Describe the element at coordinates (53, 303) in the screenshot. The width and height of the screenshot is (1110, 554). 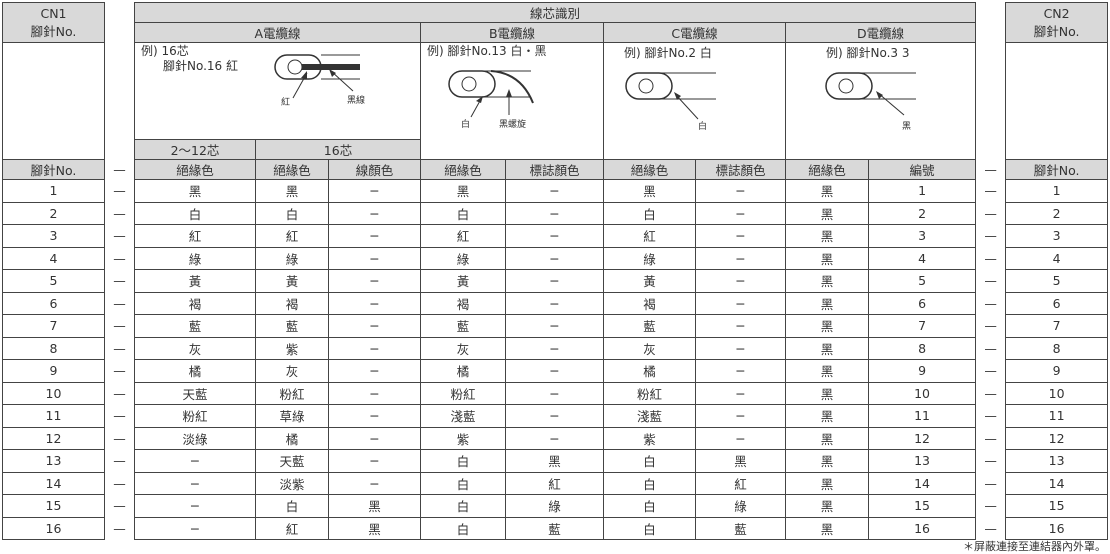
I see `cell: 6` at that location.